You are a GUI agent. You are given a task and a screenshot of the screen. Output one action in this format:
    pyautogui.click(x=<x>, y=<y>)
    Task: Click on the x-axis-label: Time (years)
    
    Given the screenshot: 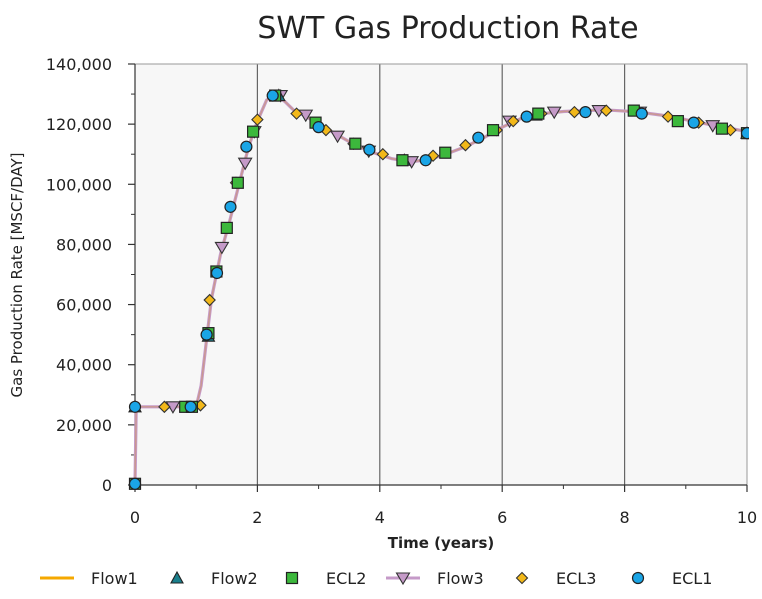 What is the action you would take?
    pyautogui.click(x=441, y=543)
    